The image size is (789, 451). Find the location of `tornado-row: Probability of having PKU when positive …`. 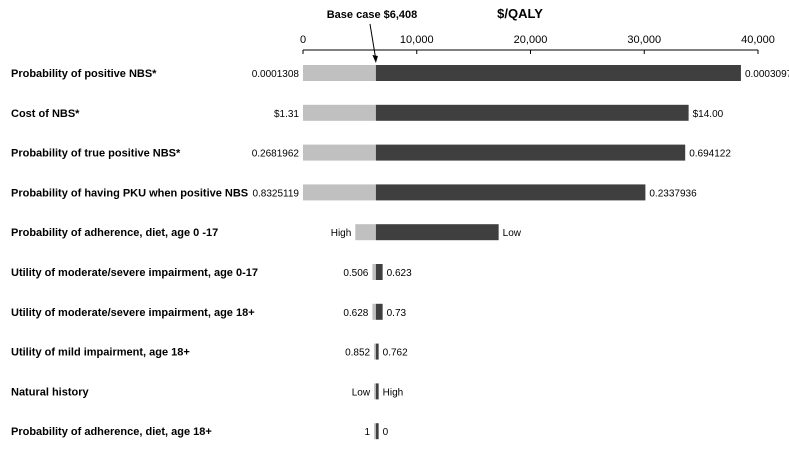

tornado-row: Probability of having PKU when positive … is located at coordinates (354, 192).